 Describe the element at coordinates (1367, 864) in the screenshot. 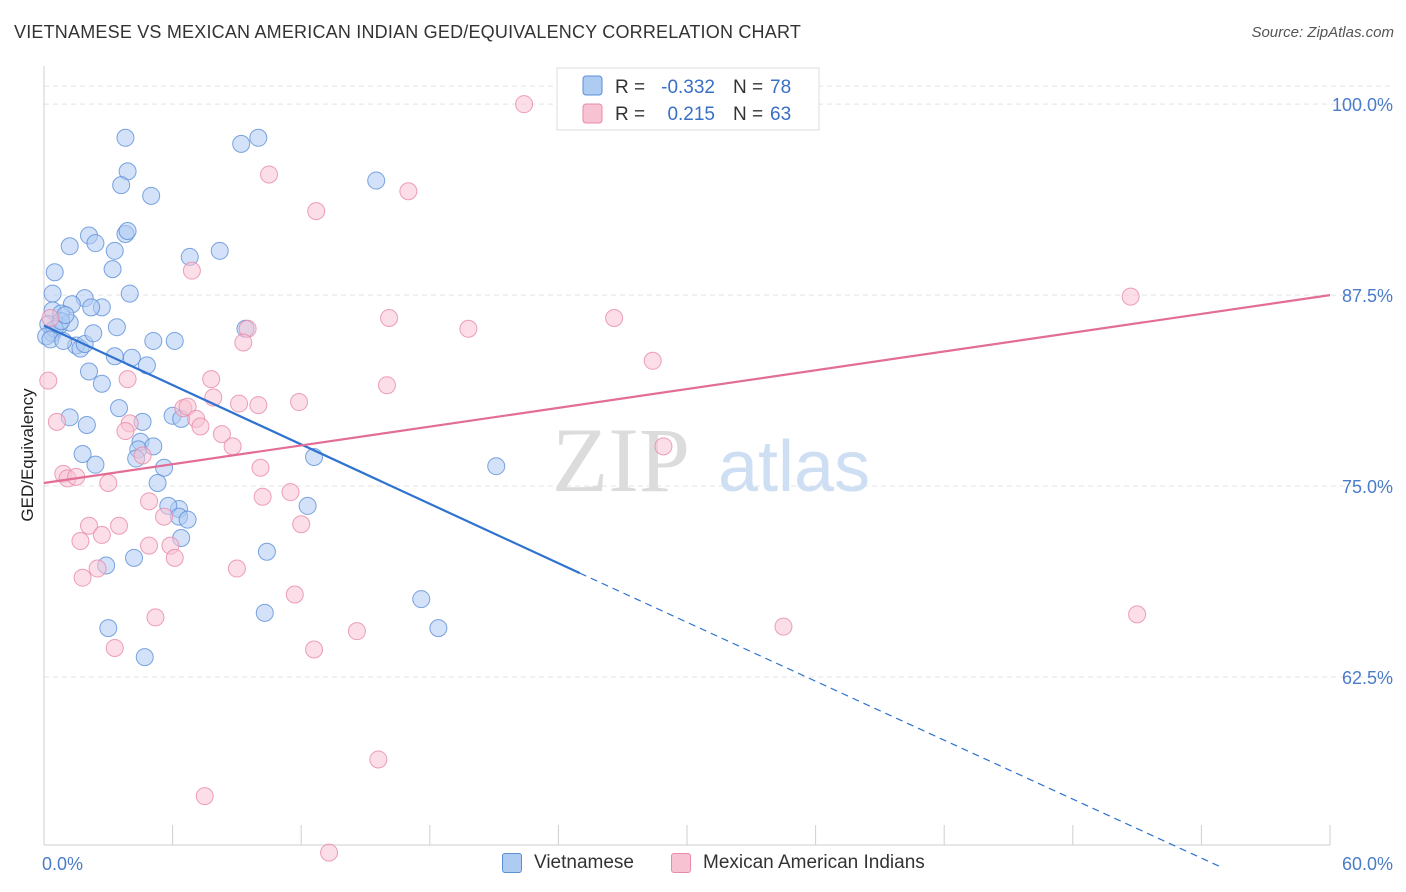

I see `x-tick-label-max: 60.0%` at that location.